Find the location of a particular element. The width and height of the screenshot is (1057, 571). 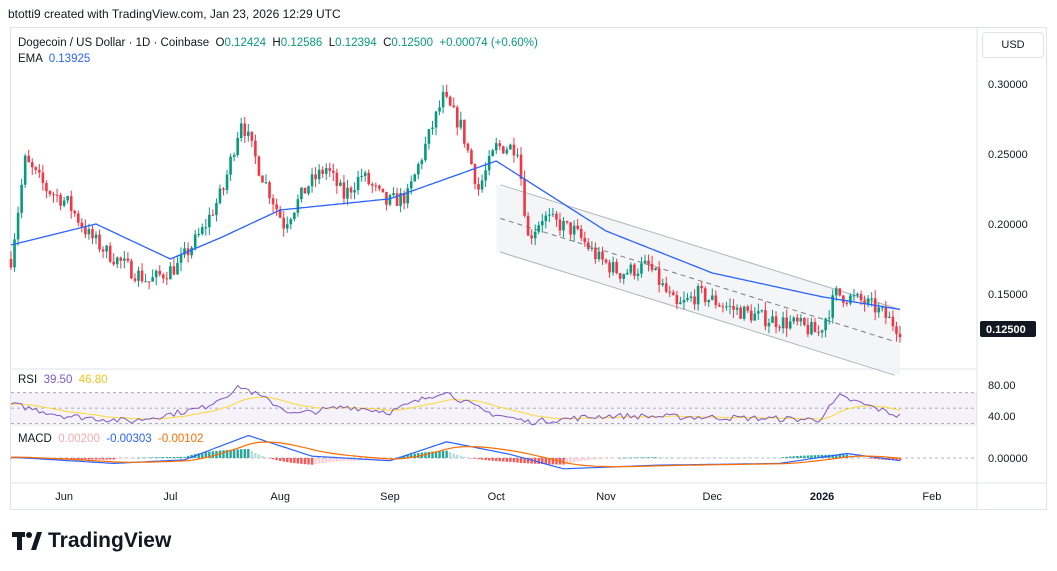

rsi-tick-label: 80.00 is located at coordinates (1002, 386).